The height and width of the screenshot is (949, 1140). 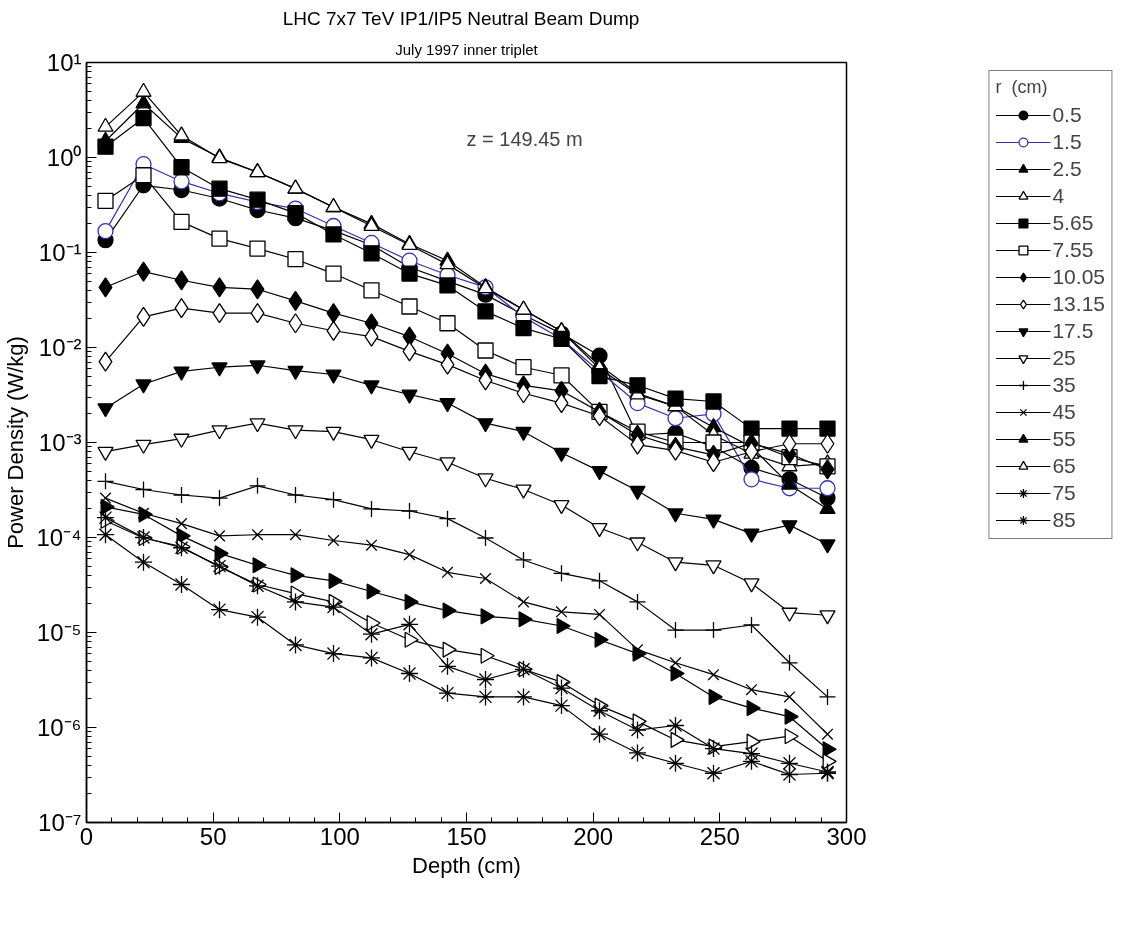 I want to click on y-axis-title: Power Density (W/kg), so click(x=16, y=442).